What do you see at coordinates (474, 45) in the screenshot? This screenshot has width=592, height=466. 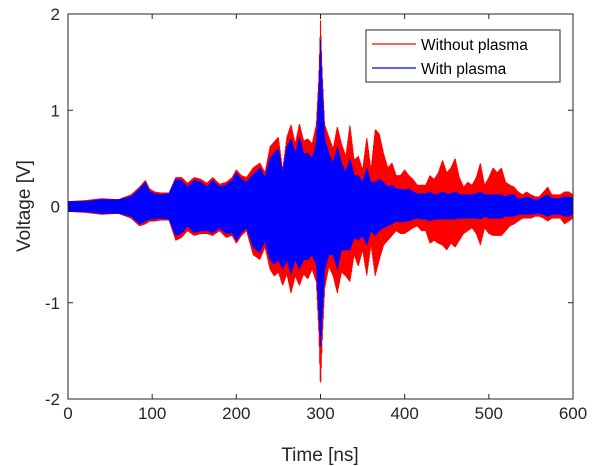 I see `legend-label-without-plasma: Without plasma` at bounding box center [474, 45].